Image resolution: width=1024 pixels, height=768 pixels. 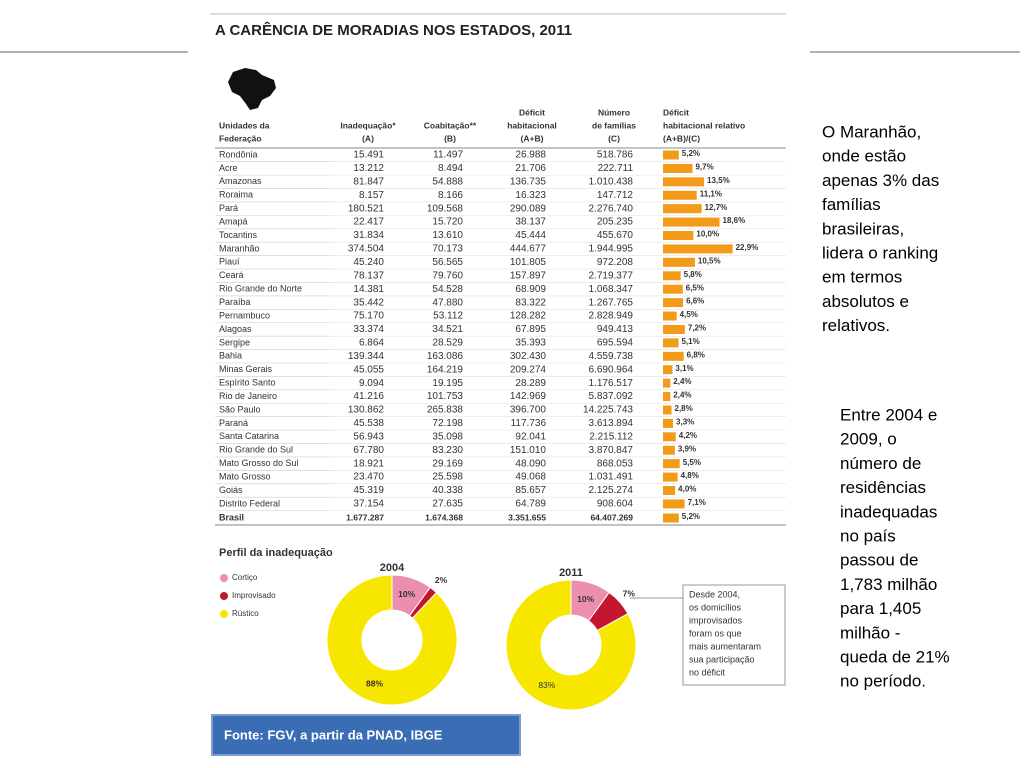 I want to click on column-header: Déficit, so click(x=676, y=112).